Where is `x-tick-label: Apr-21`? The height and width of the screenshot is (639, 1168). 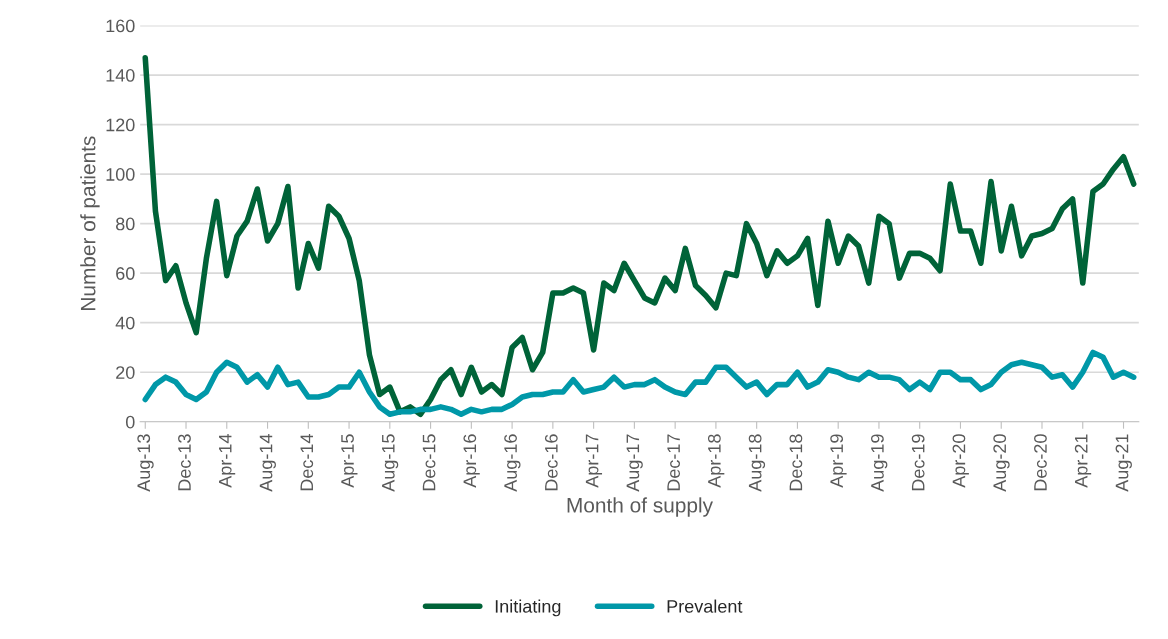
x-tick-label: Apr-21 is located at coordinates (1083, 461).